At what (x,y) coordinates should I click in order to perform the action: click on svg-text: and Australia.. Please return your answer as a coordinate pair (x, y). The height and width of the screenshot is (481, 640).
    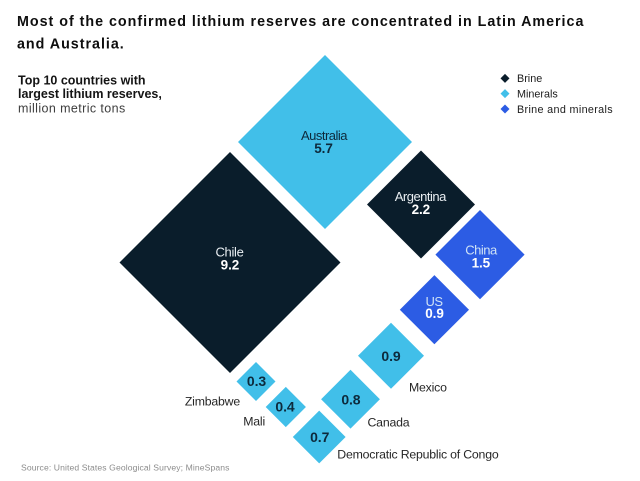
    Looking at the image, I should click on (71, 44).